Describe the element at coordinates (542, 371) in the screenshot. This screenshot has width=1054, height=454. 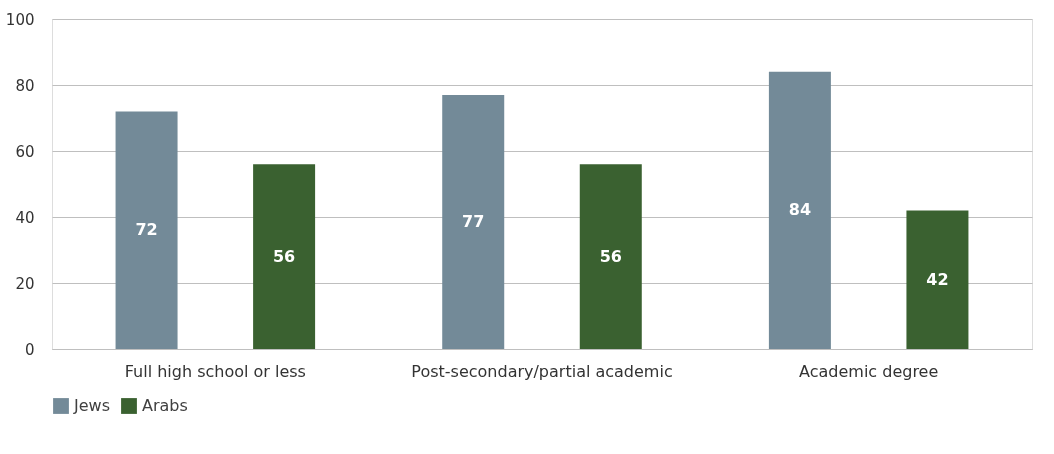
I see `x-tick-label: Post-secondary/partial academic` at that location.